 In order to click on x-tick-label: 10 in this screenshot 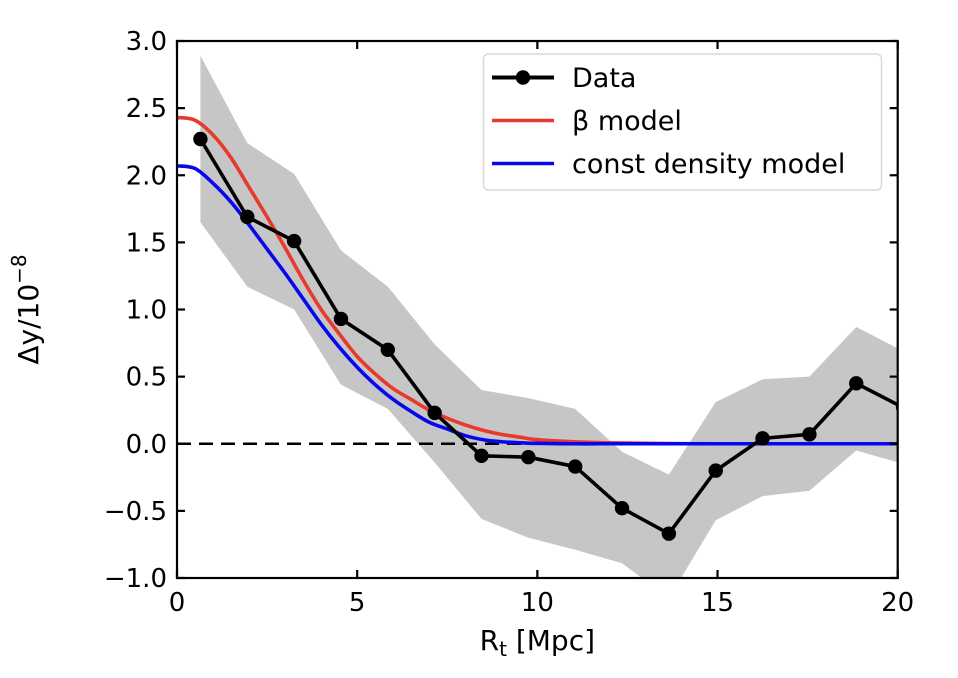, I will do `click(537, 603)`.